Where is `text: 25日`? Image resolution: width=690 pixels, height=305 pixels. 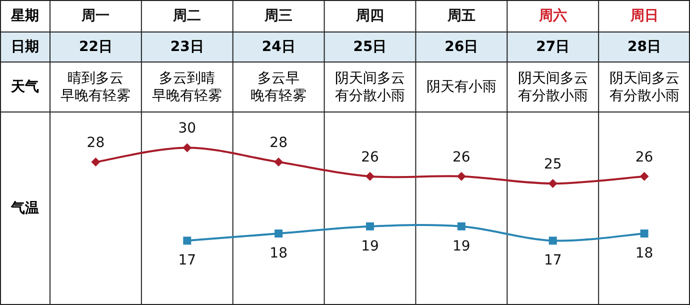 text: 25日 is located at coordinates (370, 47).